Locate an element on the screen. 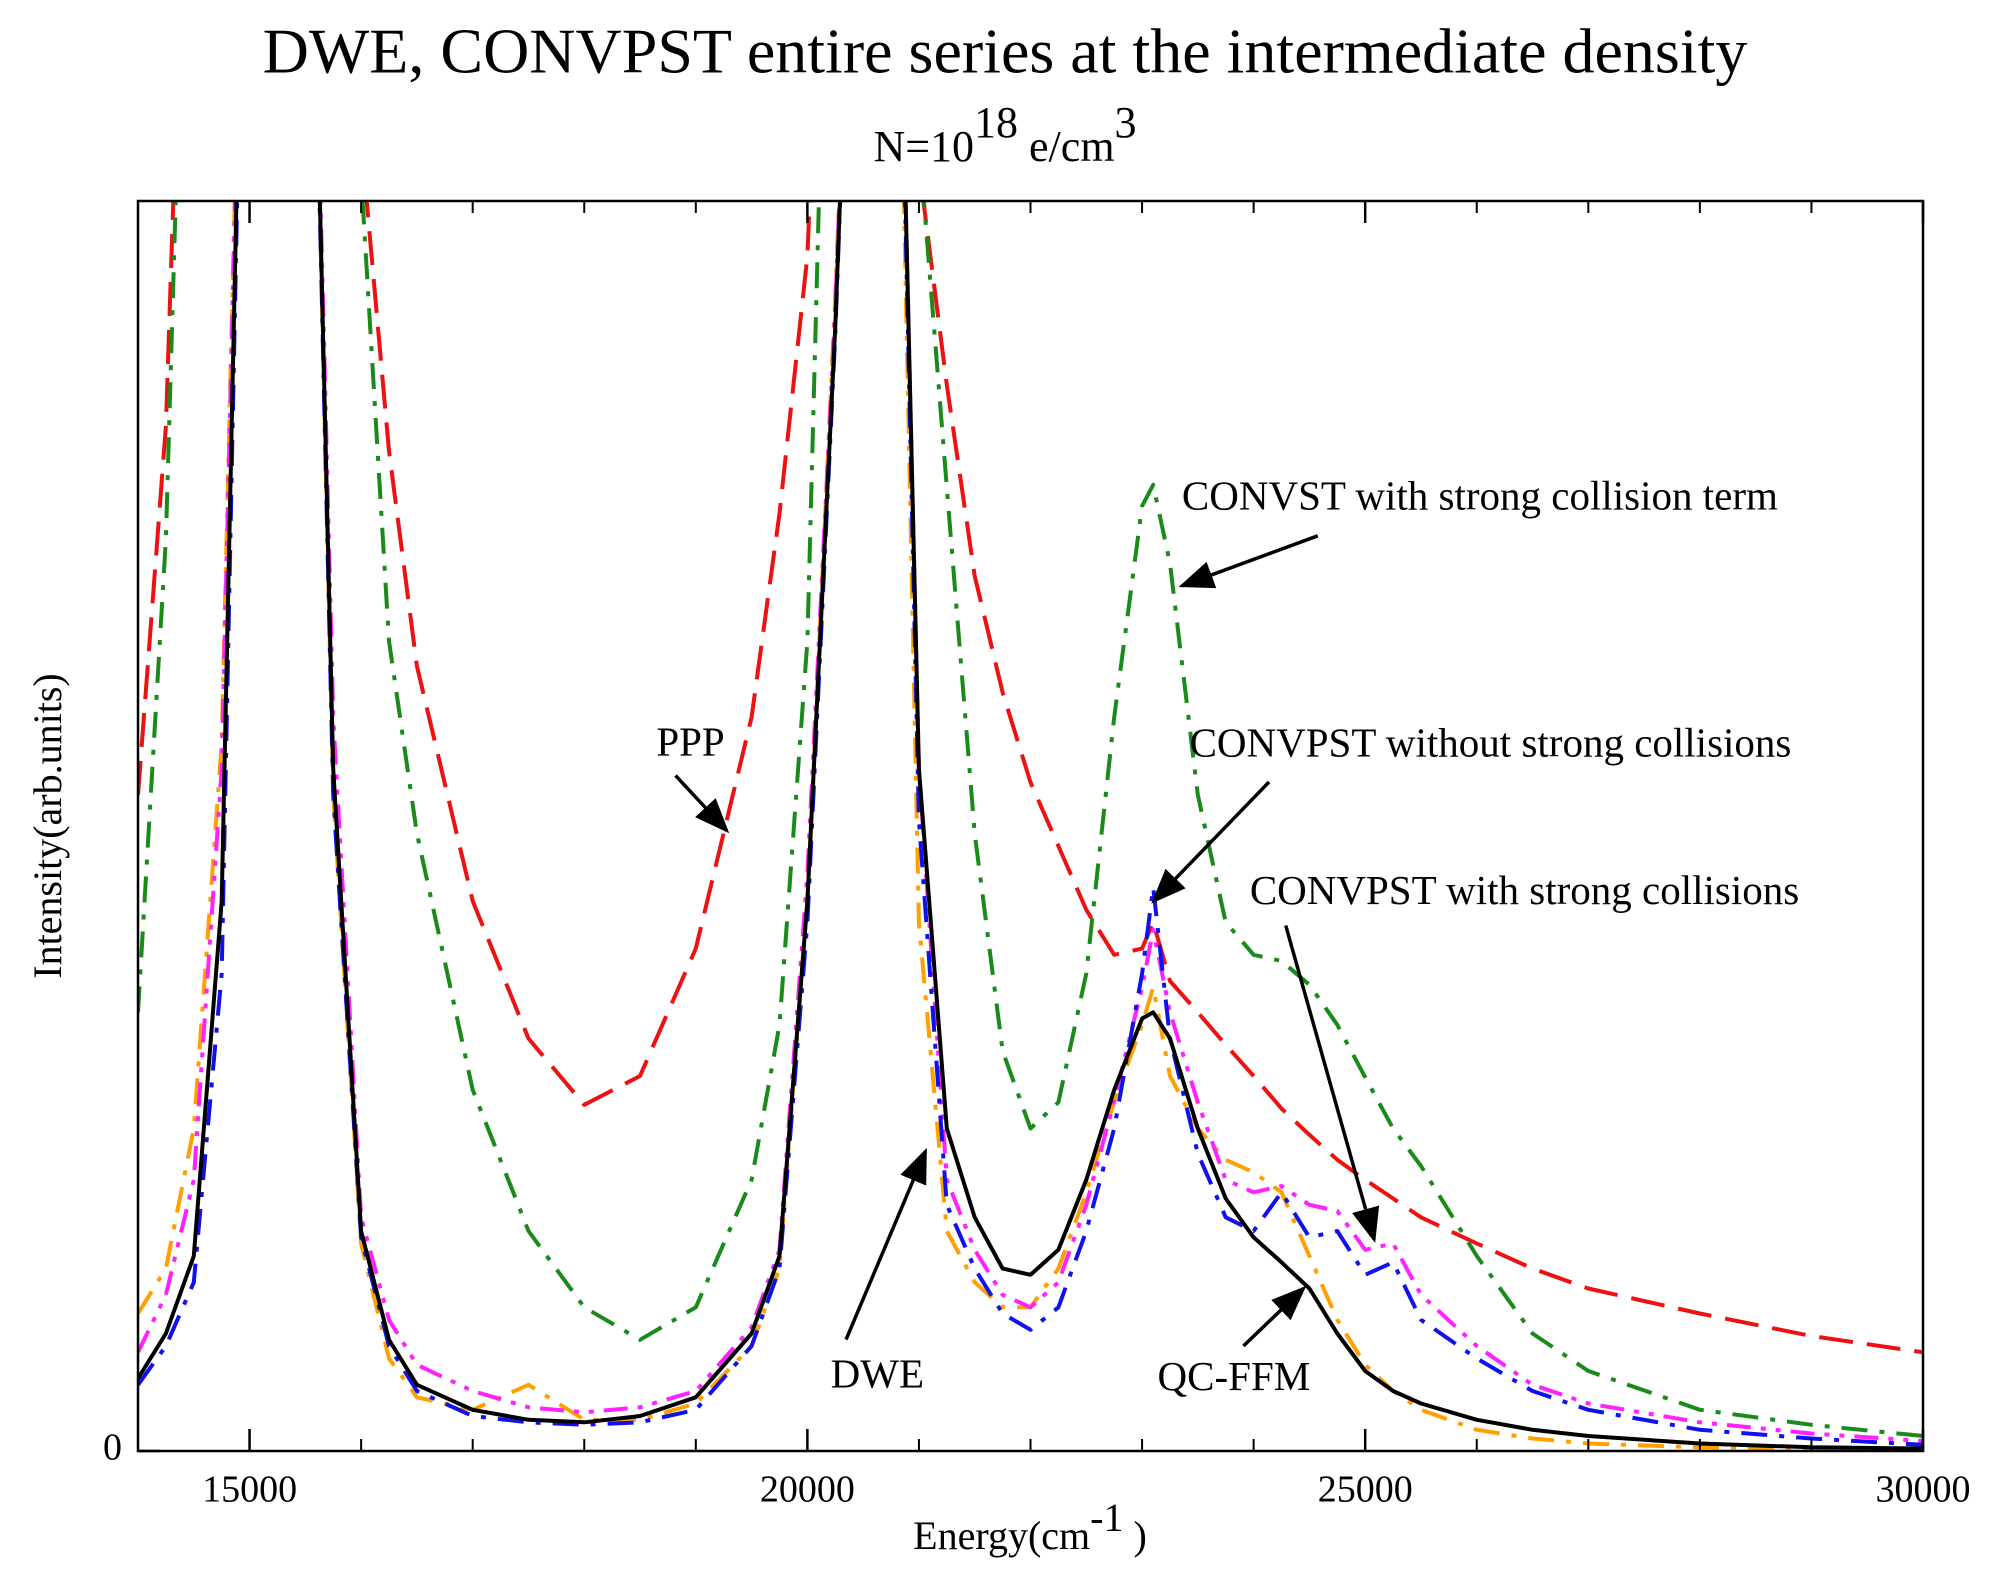  annotation: PPP is located at coordinates (690, 741).